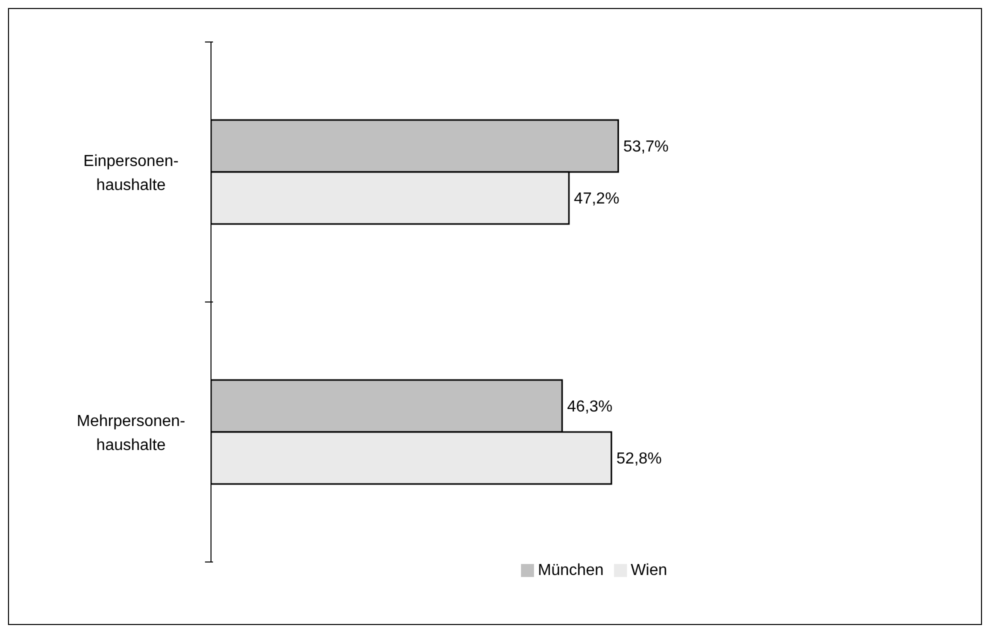  Describe the element at coordinates (131, 433) in the screenshot. I see `y-tick-label: Mehrpersonen-haushalte` at that location.